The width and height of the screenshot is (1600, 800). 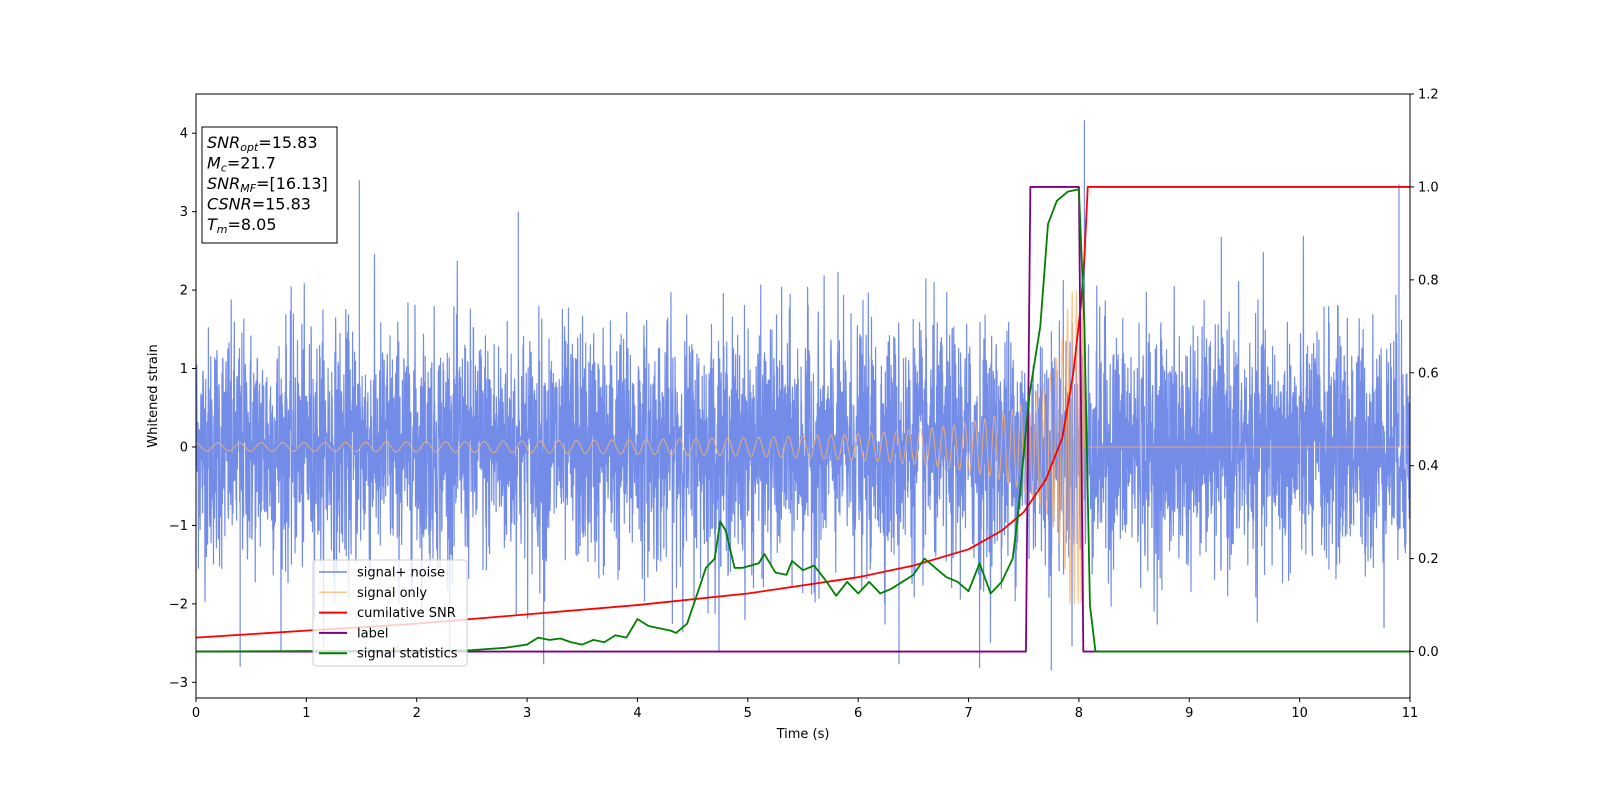 I want to click on y-left-tick-label: −1, so click(x=178, y=526).